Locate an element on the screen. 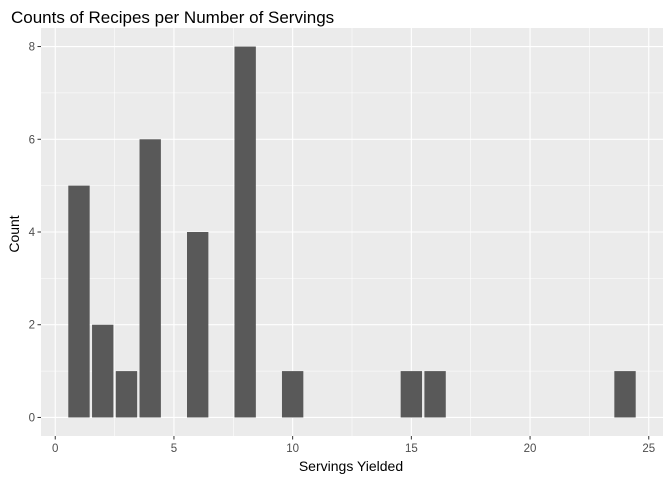  x-tick-label: 25 is located at coordinates (648, 449).